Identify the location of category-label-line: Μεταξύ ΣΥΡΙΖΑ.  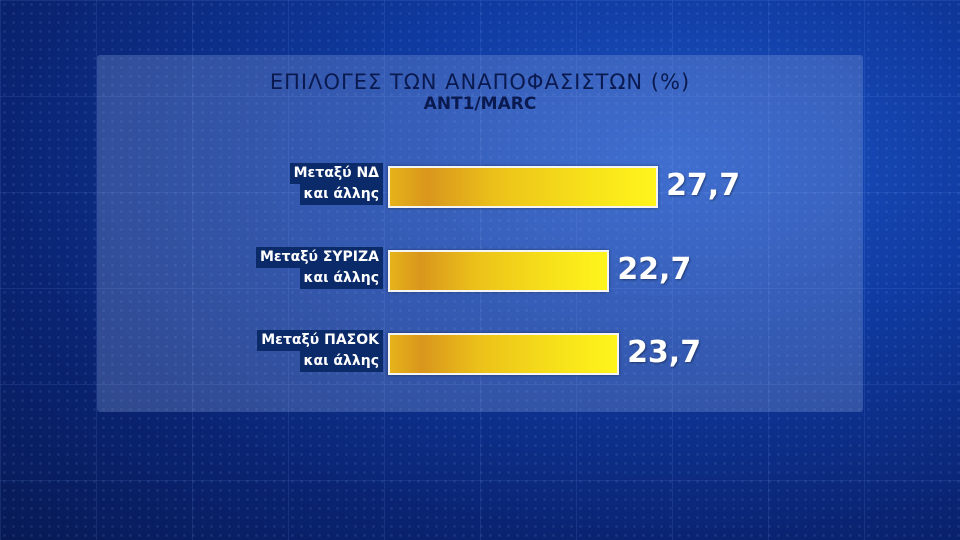
(319, 257).